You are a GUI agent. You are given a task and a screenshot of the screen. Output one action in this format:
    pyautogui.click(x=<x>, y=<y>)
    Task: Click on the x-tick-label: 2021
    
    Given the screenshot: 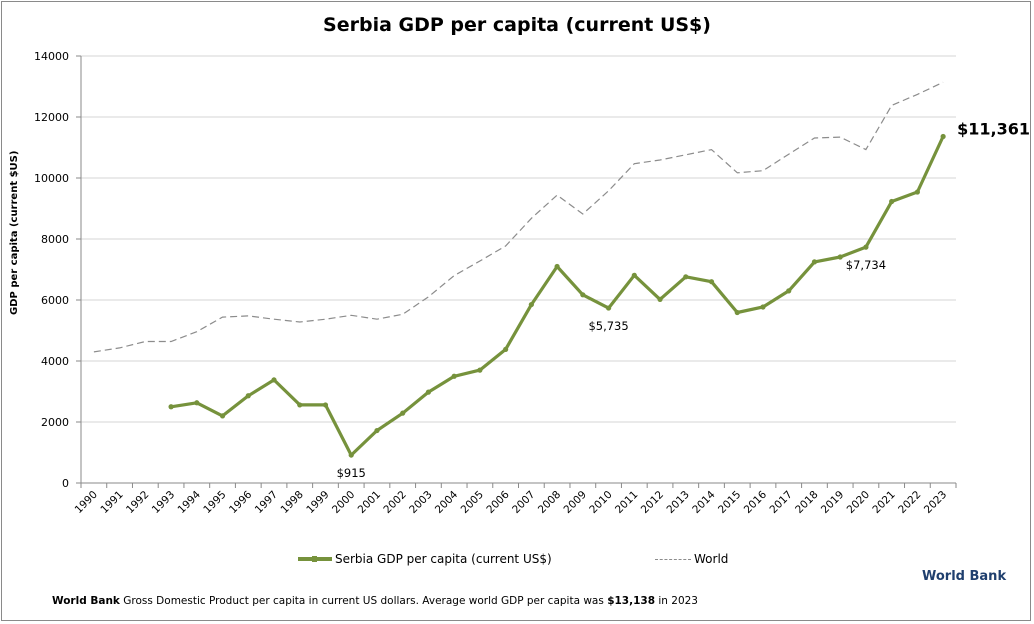 What is the action you would take?
    pyautogui.click(x=883, y=502)
    